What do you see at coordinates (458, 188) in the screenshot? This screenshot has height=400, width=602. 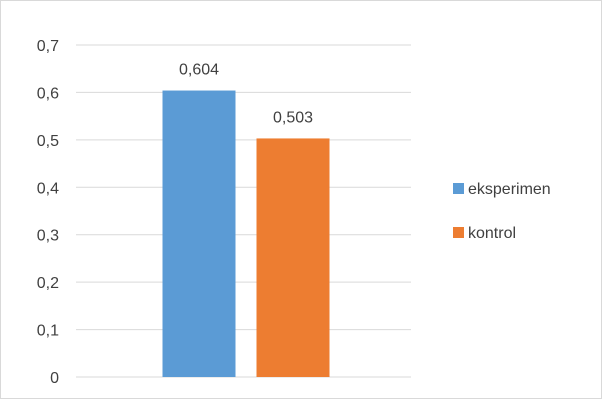 I see `legend-swatch-eksperimen` at bounding box center [458, 188].